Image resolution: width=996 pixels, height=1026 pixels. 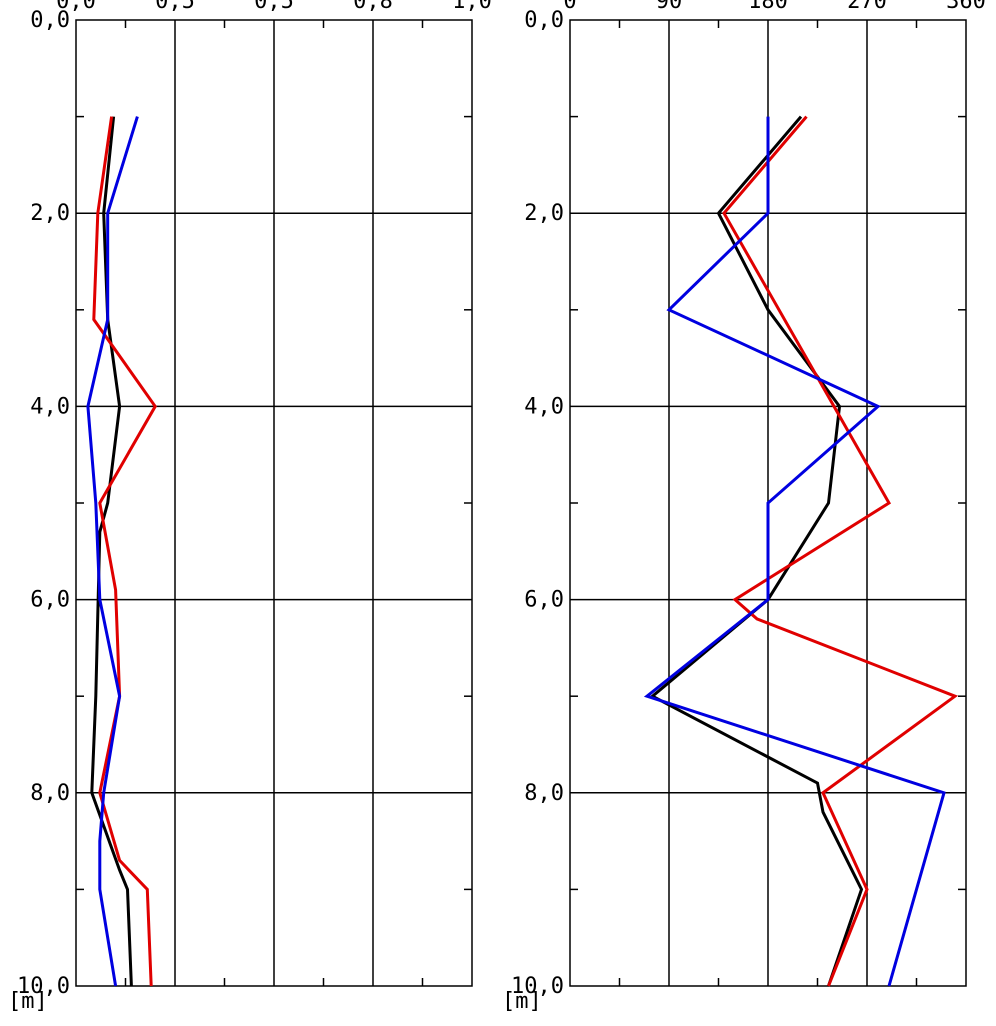 I want to click on x-tick-label: 270, so click(x=867, y=7).